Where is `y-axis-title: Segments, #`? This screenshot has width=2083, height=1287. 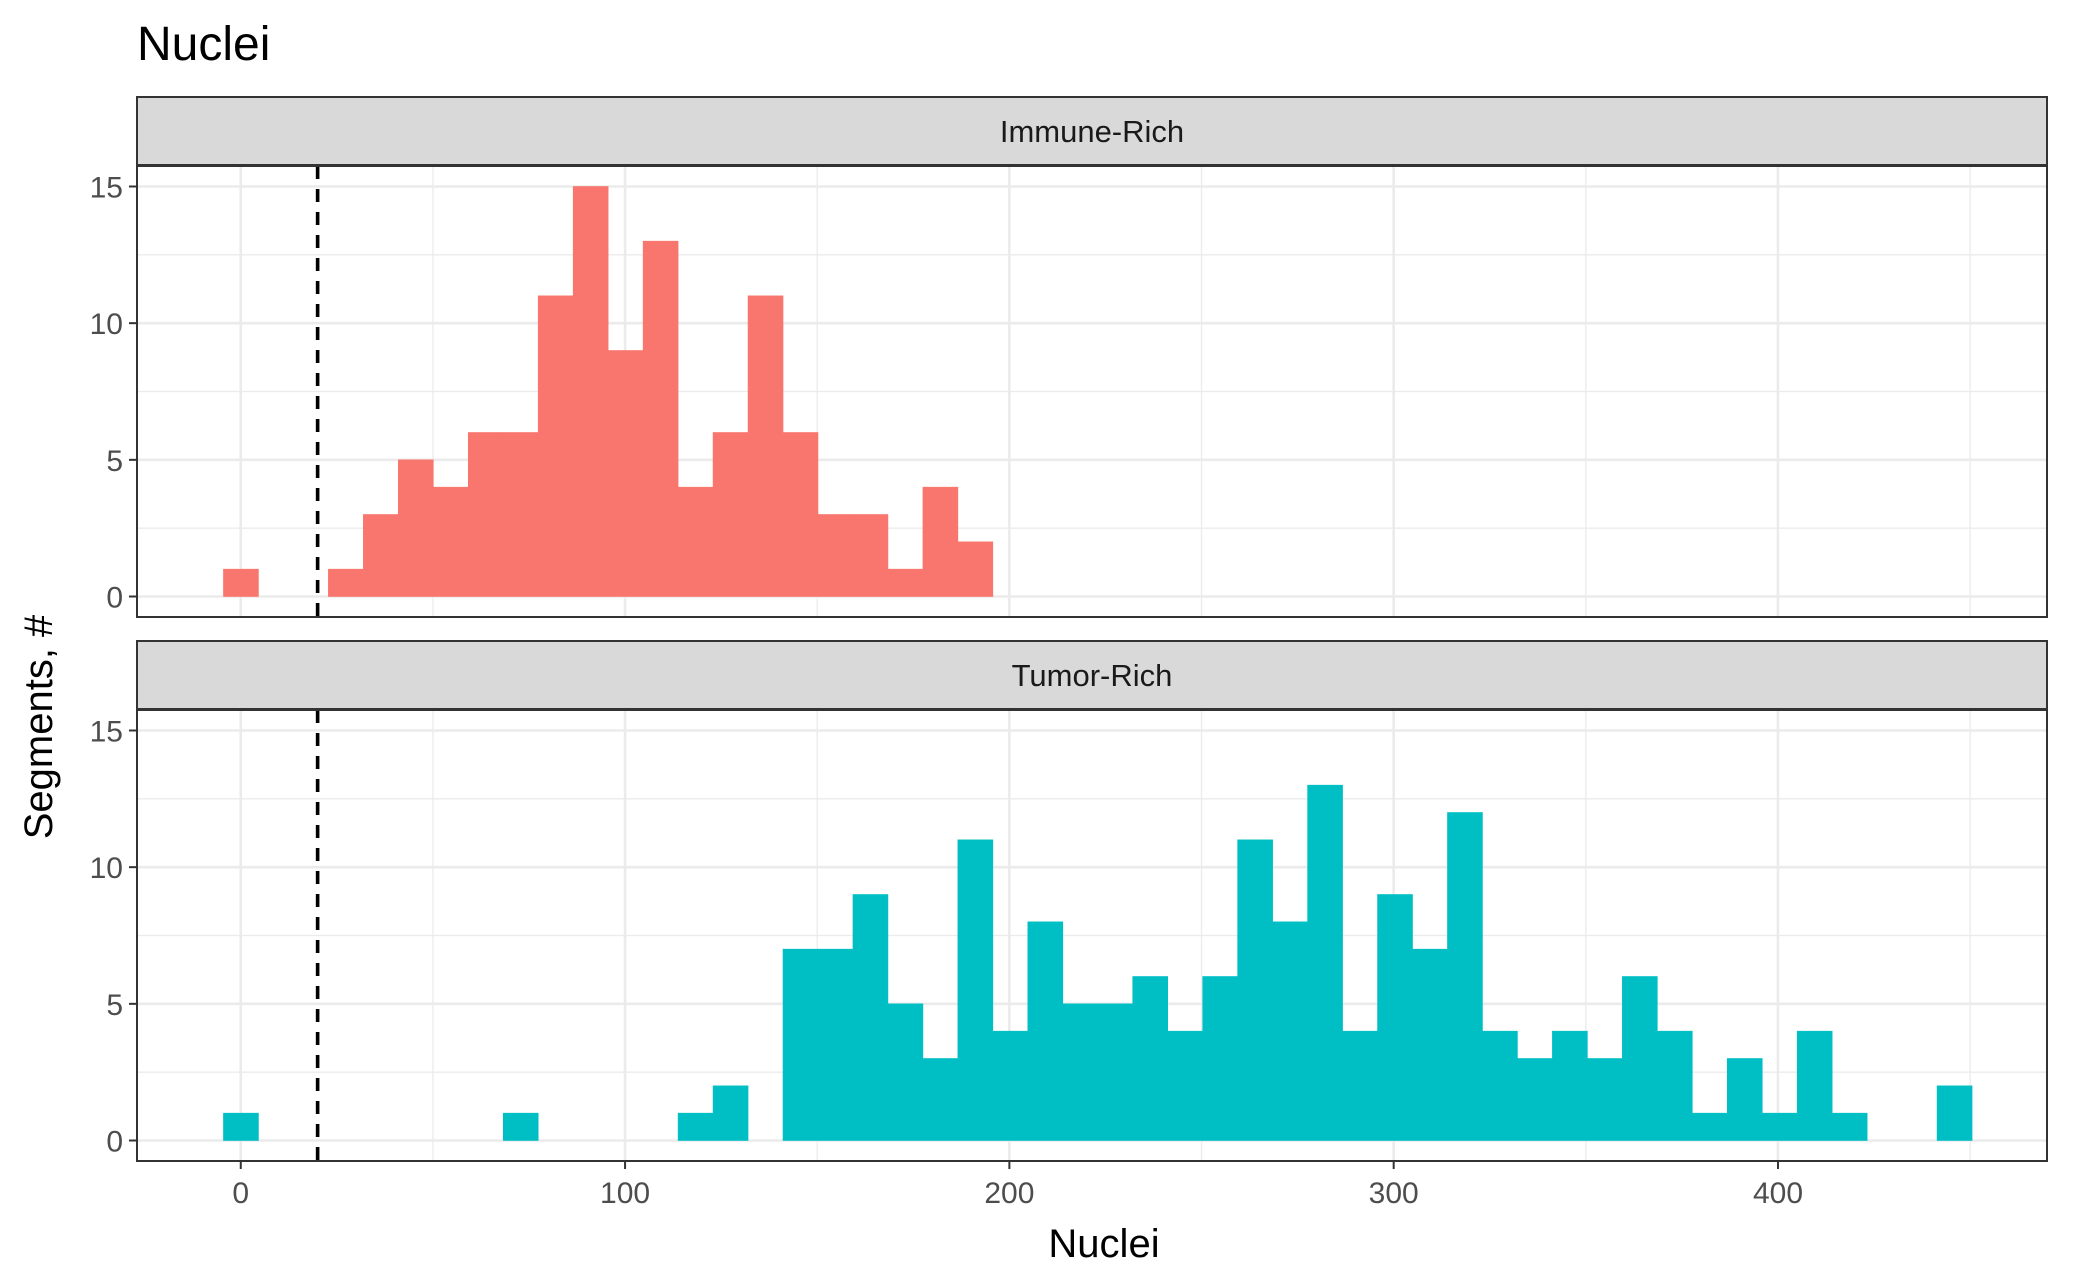 y-axis-title: Segments, # is located at coordinates (39, 726).